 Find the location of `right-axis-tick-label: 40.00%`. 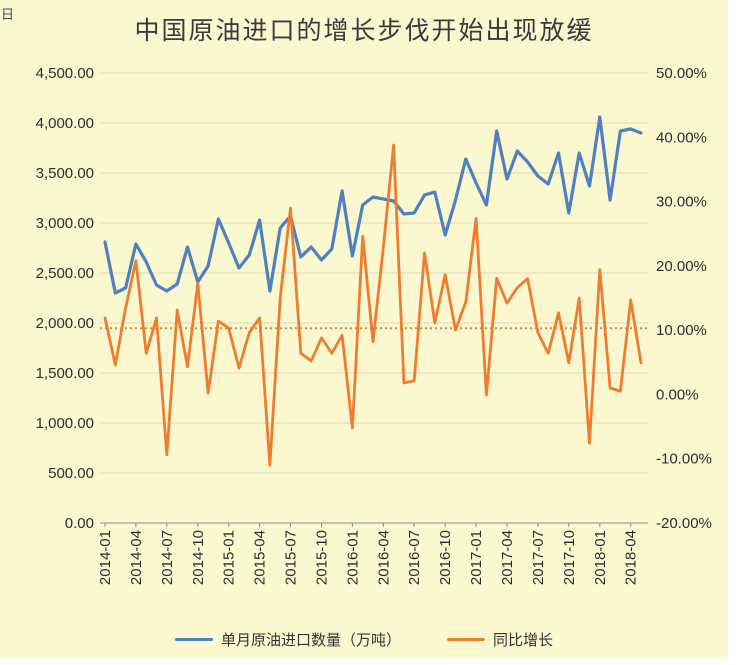

right-axis-tick-label: 40.00% is located at coordinates (681, 137).